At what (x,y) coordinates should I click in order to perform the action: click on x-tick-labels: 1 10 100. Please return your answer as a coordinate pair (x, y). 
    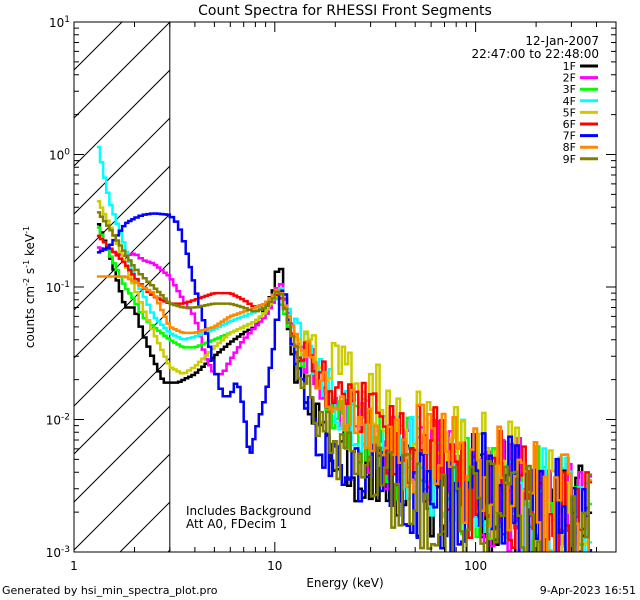
    Looking at the image, I should click on (278, 566).